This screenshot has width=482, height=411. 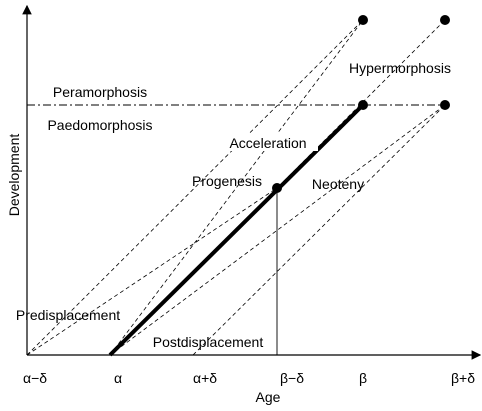 I want to click on label: Hypermorphosis, so click(x=400, y=68).